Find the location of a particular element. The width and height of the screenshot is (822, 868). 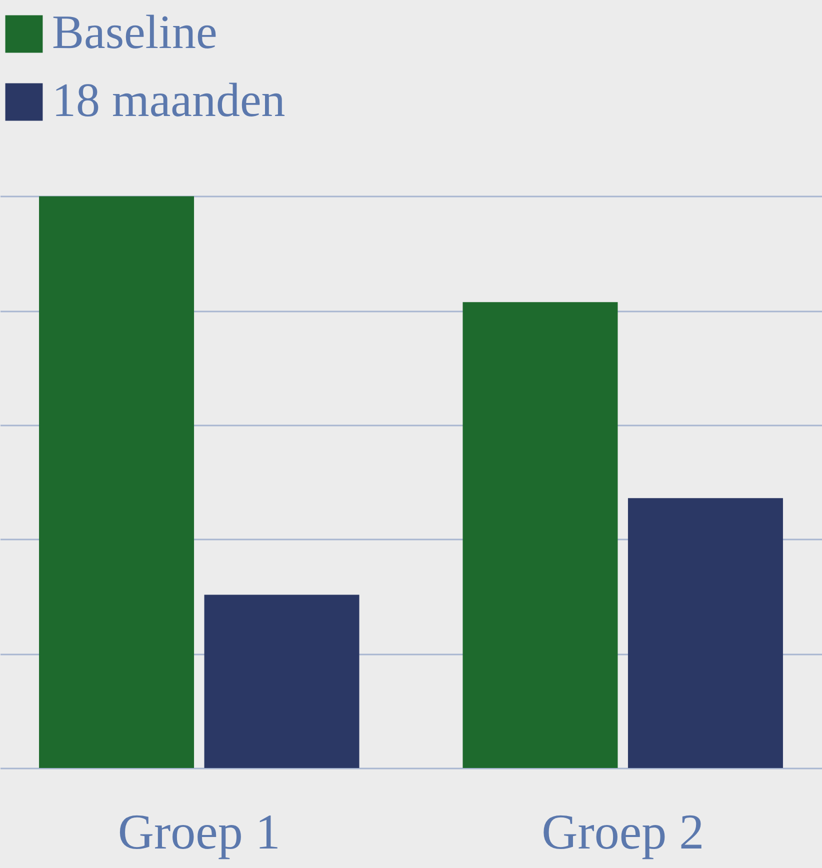

legend-label: Baseline is located at coordinates (135, 32).